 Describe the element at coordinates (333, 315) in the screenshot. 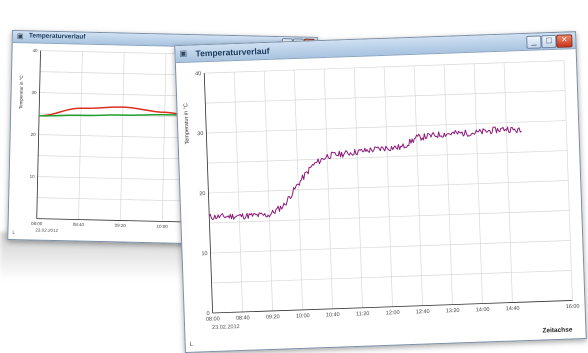

I see `x-tick-label: 10:40` at that location.